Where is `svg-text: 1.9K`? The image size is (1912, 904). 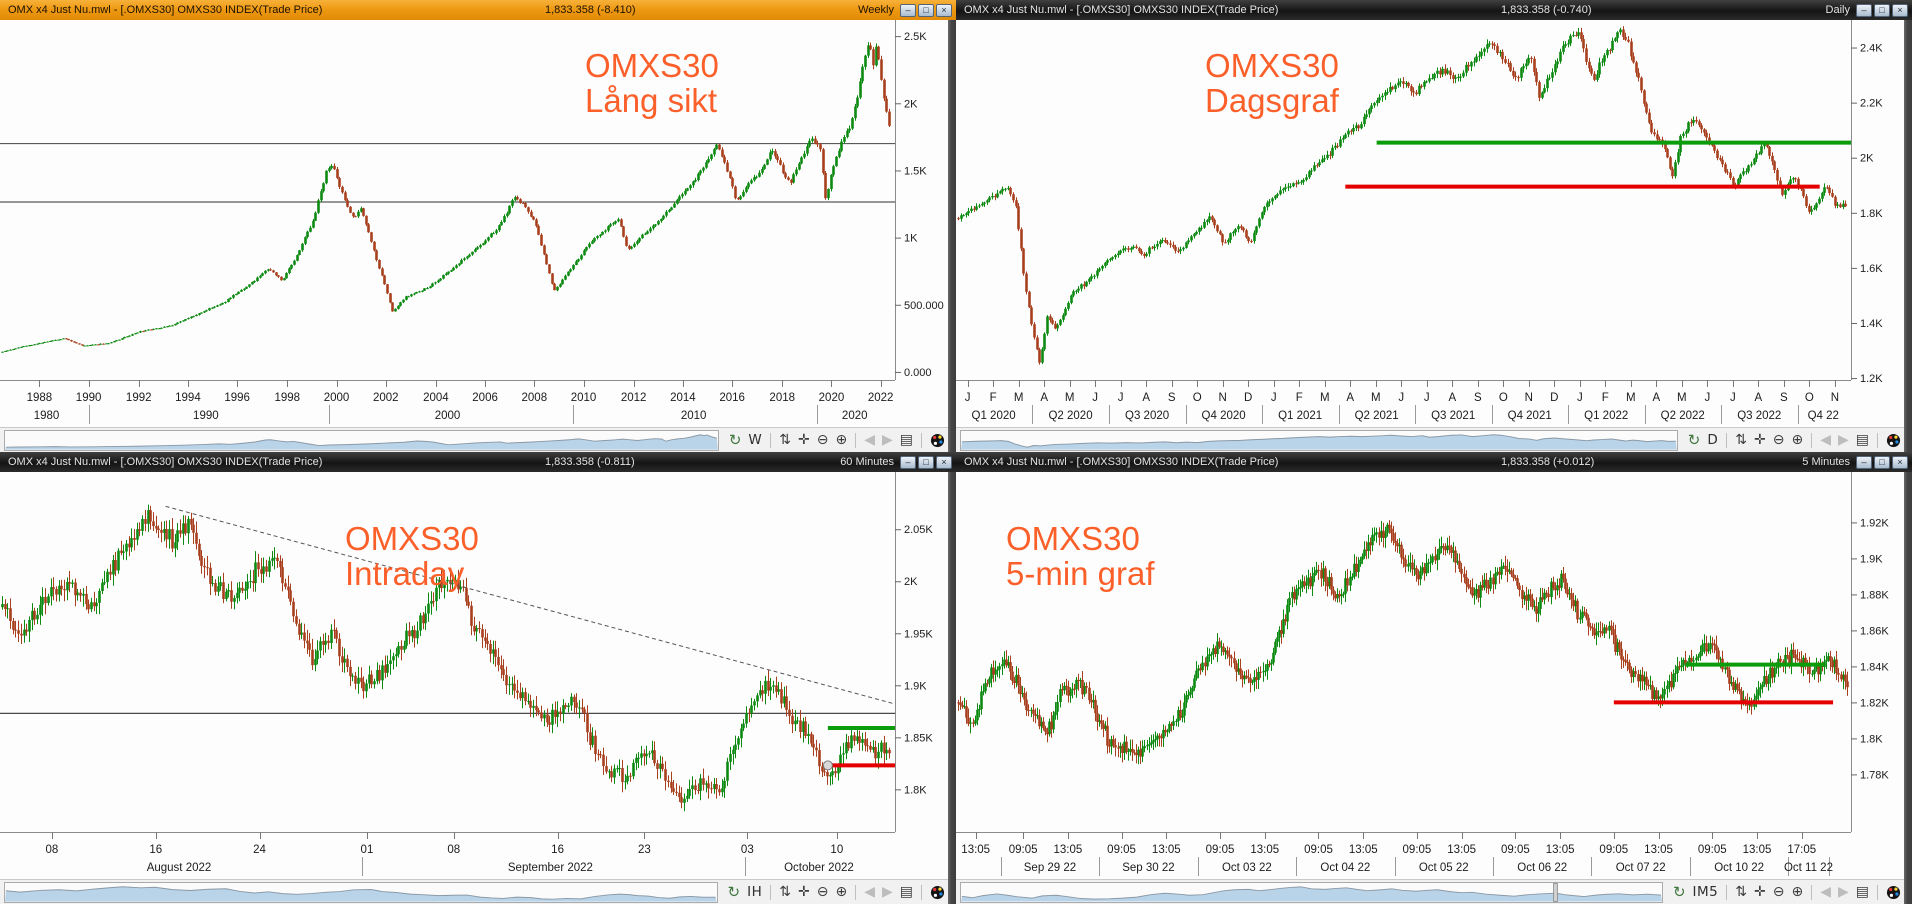 svg-text: 1.9K is located at coordinates (915, 686).